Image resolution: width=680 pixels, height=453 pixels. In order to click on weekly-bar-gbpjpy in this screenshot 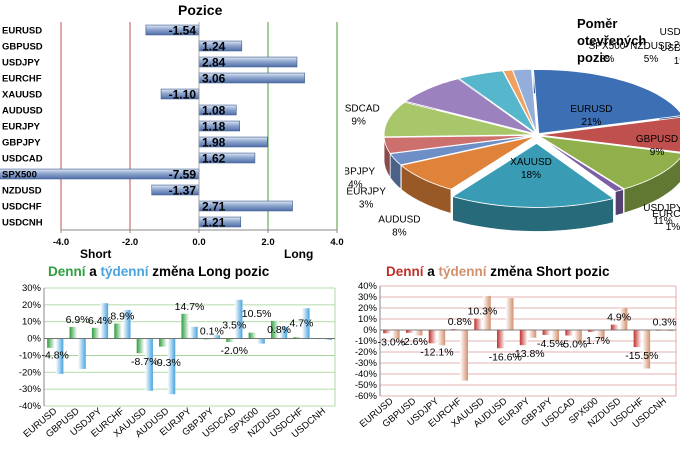, I will do `click(555, 335)`.